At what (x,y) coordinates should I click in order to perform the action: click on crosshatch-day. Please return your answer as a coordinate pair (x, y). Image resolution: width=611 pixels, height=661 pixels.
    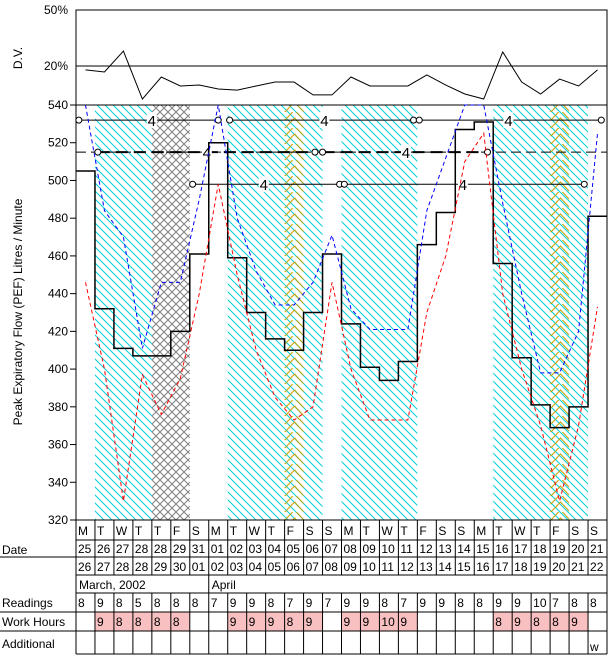
    Looking at the image, I should click on (161, 312).